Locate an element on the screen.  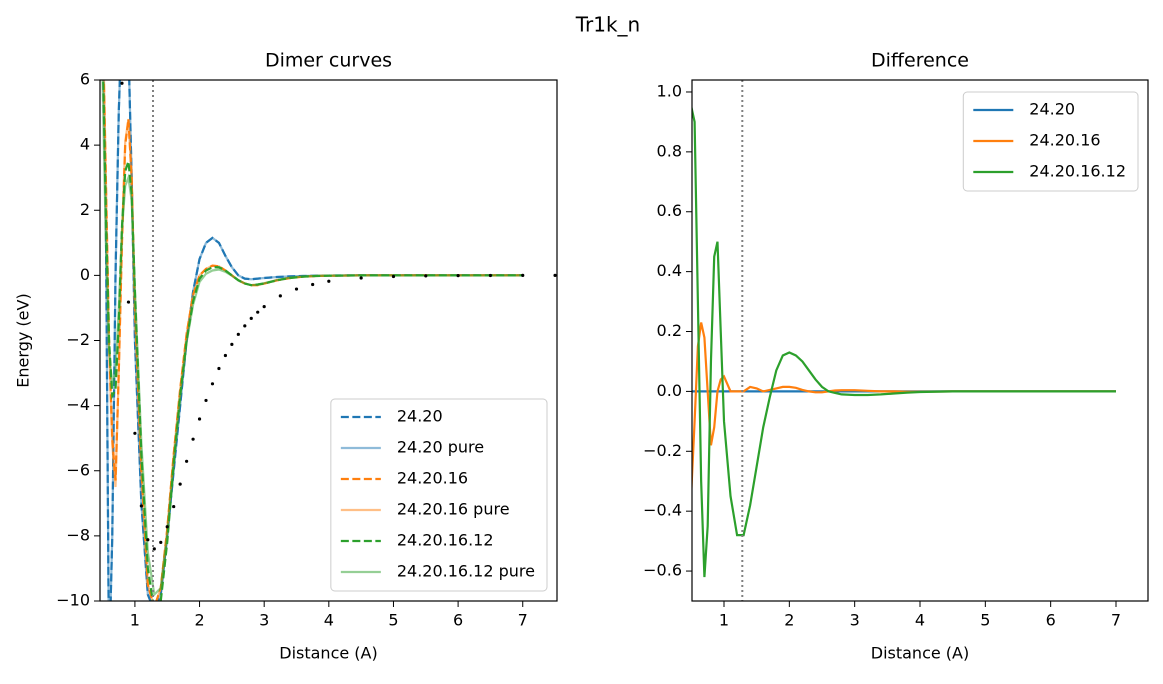
y-tick-label: 0.2 is located at coordinates (669, 330).